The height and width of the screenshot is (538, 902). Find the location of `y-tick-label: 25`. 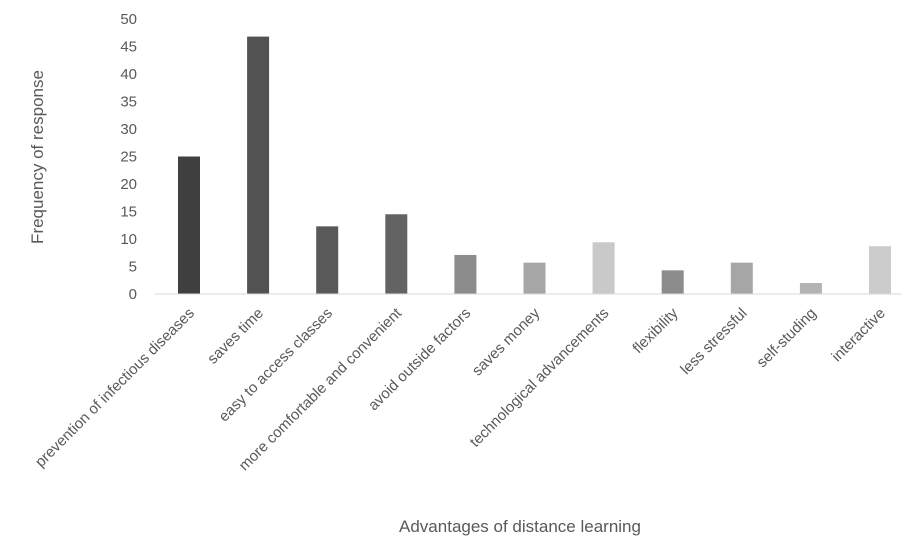

y-tick-label: 25 is located at coordinates (128, 157).